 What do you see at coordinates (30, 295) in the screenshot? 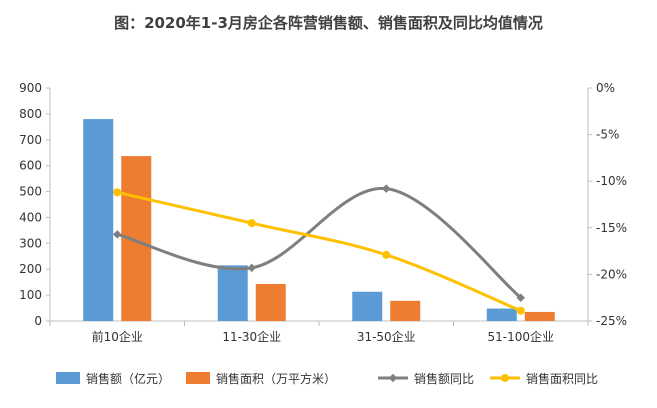
I see `y-left-tick-label: 100` at bounding box center [30, 295].